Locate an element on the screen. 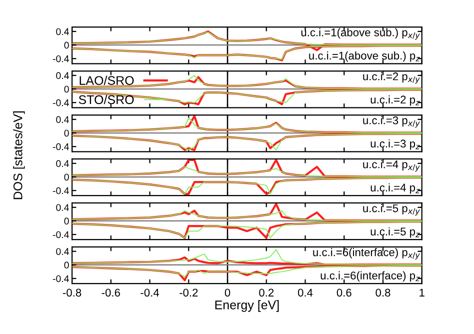  annotation: u.c.i.=2 p$_{x/y}$ is located at coordinates (391, 78).